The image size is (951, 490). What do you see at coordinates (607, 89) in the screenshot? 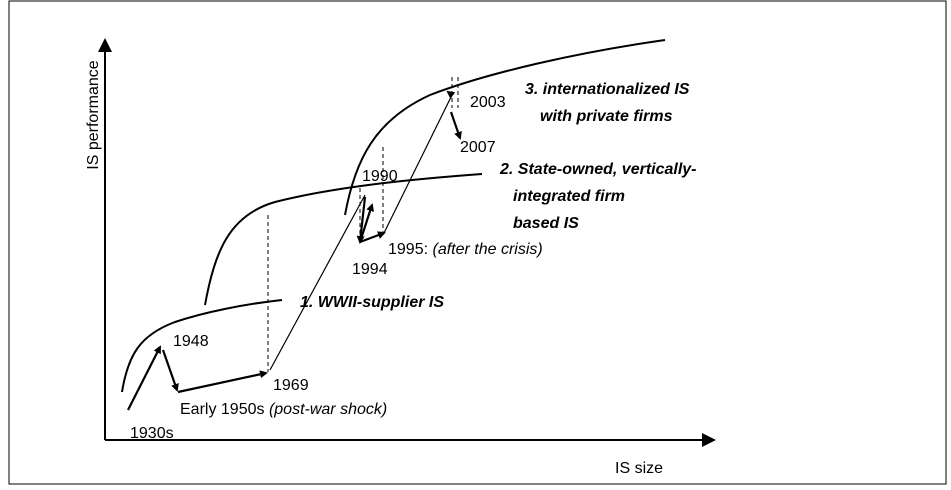
I see `regime-label: 3. internationalized IS` at bounding box center [607, 89].